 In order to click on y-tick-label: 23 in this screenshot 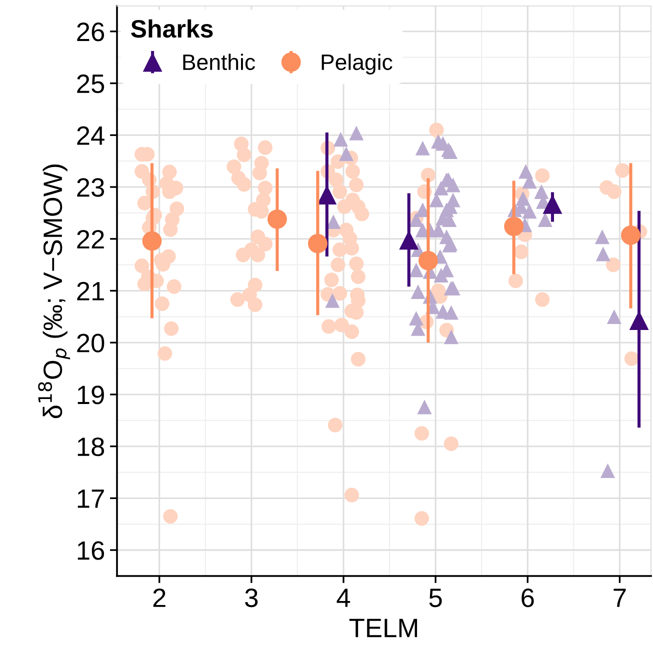, I will do `click(90, 187)`.